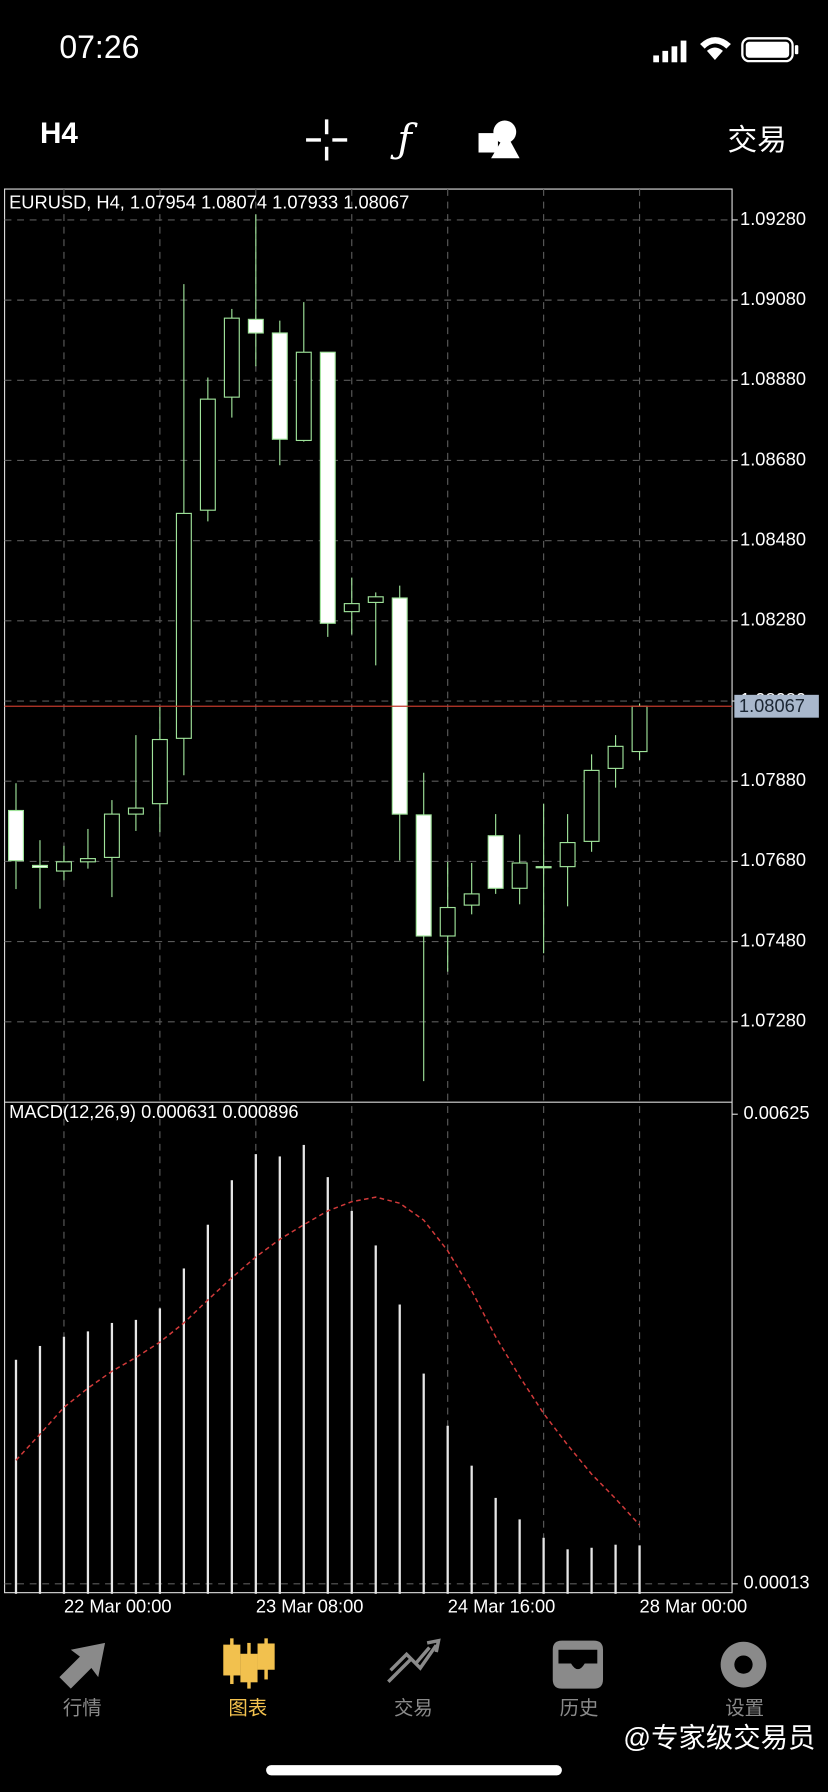  What do you see at coordinates (773, 298) in the screenshot?
I see `y-tick-label: 1.09080` at bounding box center [773, 298].